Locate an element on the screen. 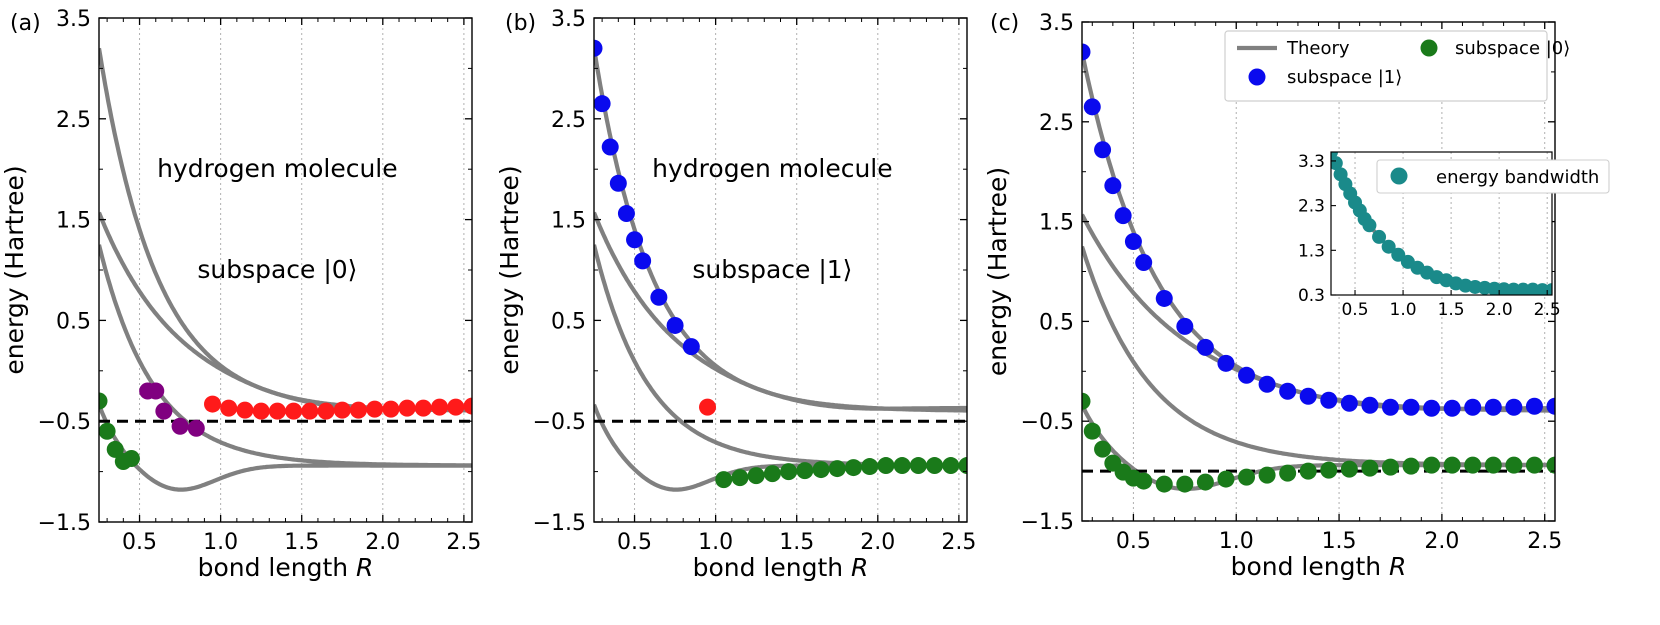  panel-label: (b) is located at coordinates (520, 23).